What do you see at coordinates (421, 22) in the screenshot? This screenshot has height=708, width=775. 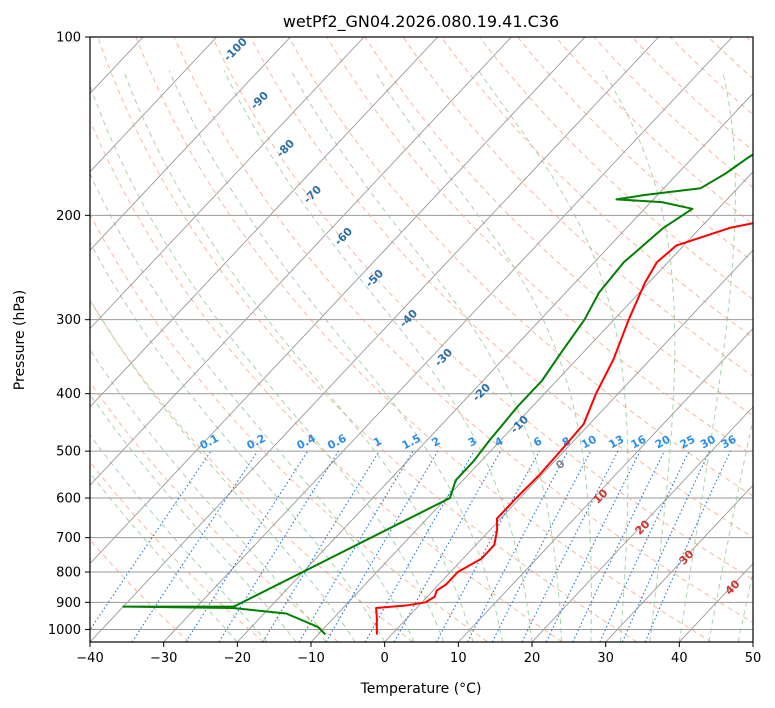 I see `chart-title: wetPf2_GN04.2026.080.19.41.C36` at bounding box center [421, 22].